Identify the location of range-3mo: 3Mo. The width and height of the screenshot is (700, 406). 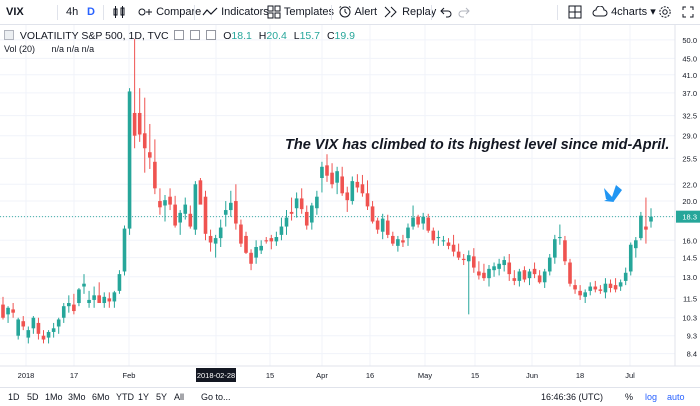
(77, 397).